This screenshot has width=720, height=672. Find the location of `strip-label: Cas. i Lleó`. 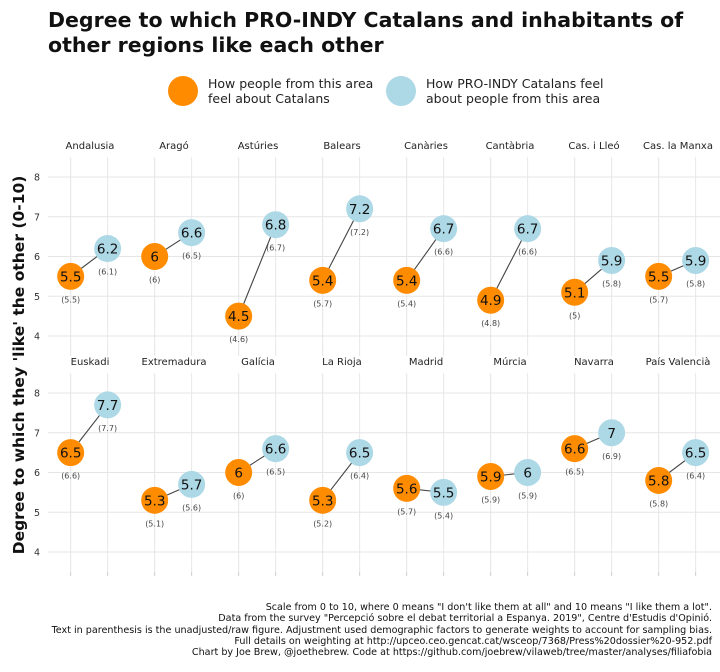

strip-label: Cas. i Lleó is located at coordinates (593, 146).